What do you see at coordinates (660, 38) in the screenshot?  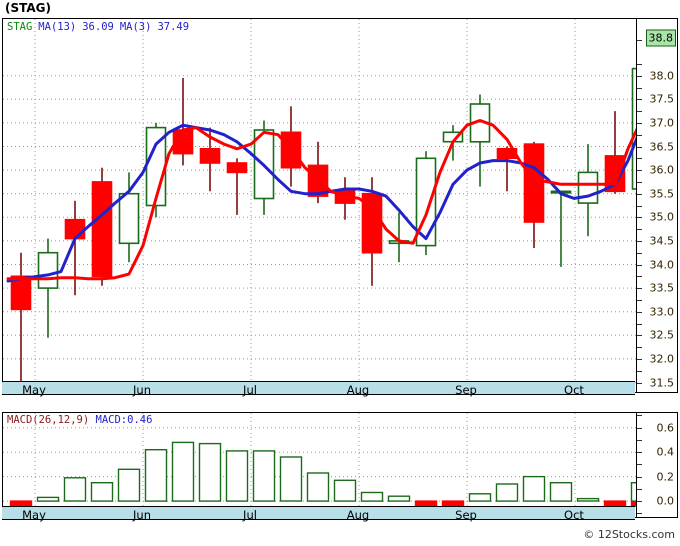 I see `last-price-badge: 38.8` at bounding box center [660, 38].